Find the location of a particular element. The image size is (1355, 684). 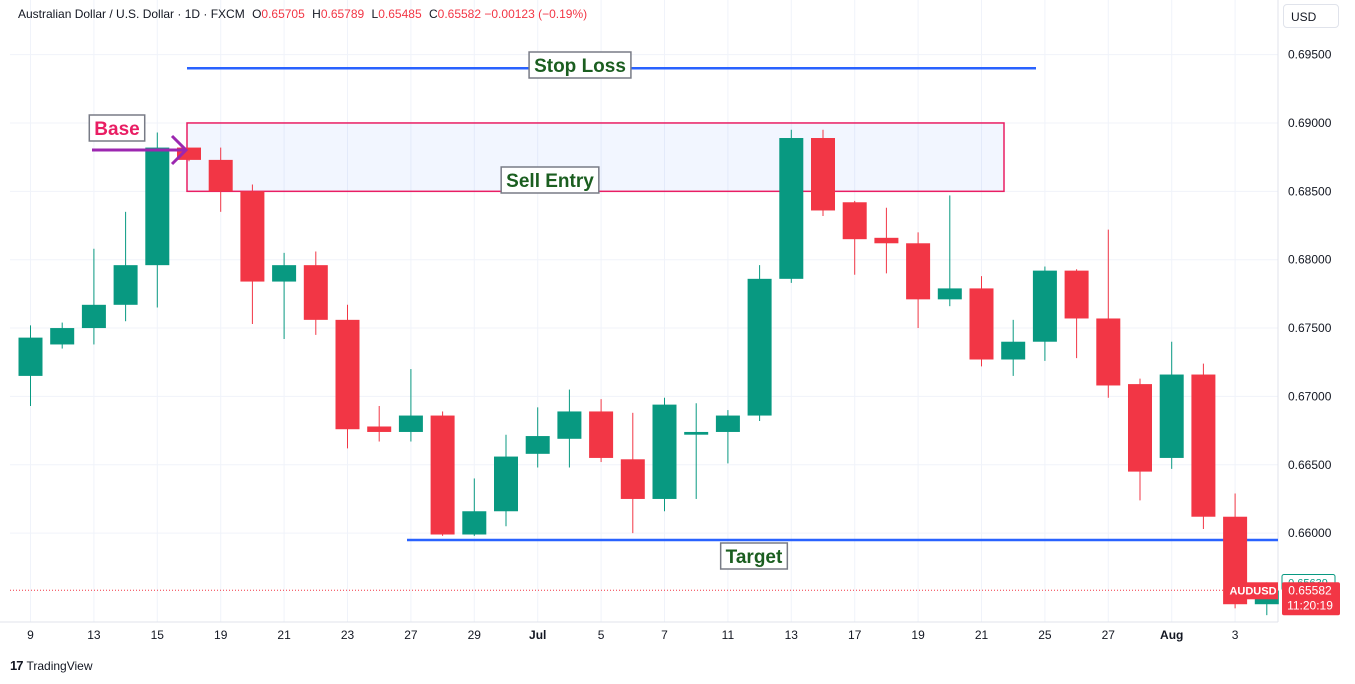

y-tick-label: 0.68500 is located at coordinates (1310, 191).